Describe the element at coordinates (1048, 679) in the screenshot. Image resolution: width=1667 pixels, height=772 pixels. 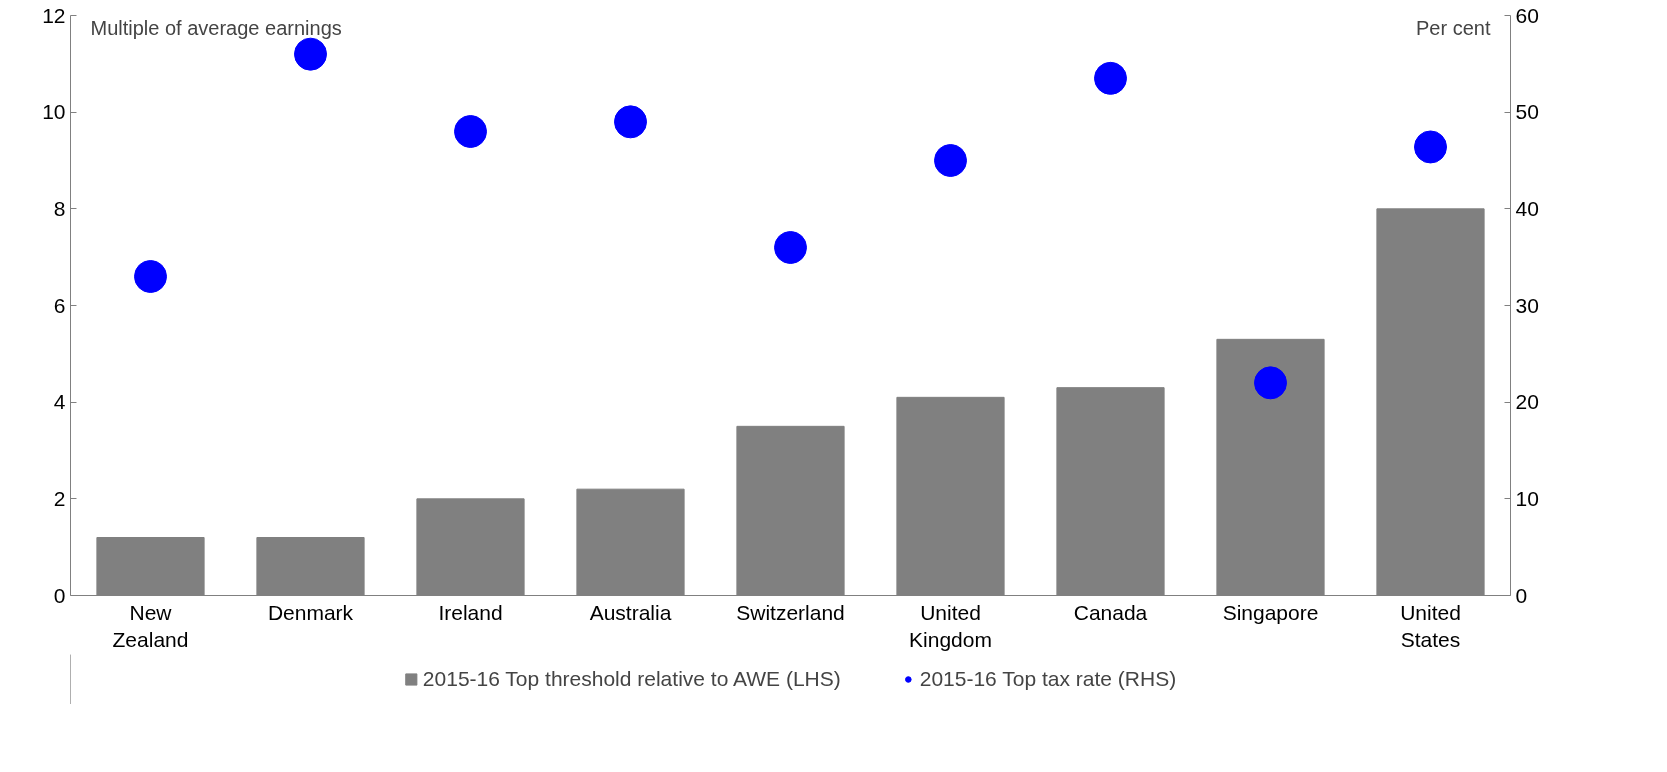
I see `legend-label: 2015-16 Top tax rate (RHS)` at that location.